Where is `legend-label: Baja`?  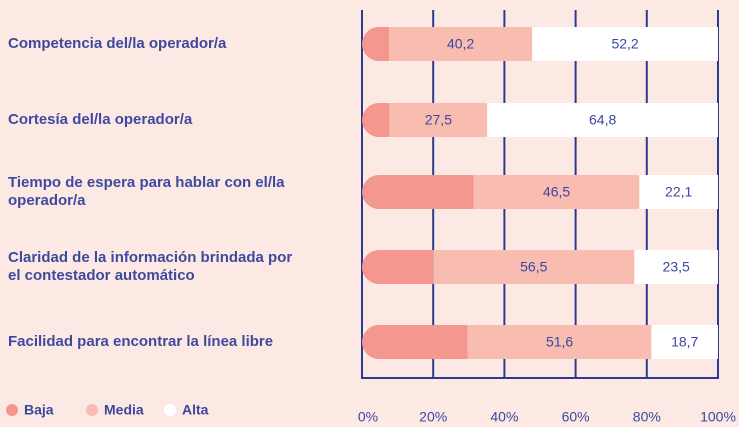 legend-label: Baja is located at coordinates (39, 410).